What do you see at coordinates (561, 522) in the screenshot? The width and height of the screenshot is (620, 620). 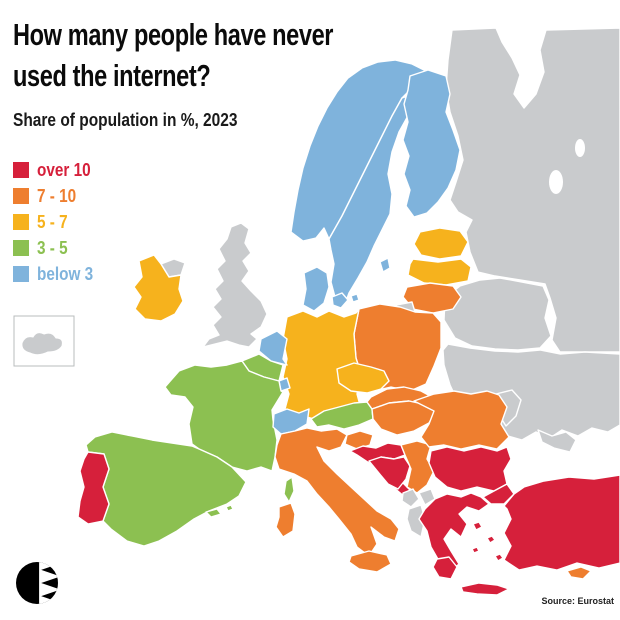 I see `country-turkey` at bounding box center [561, 522].